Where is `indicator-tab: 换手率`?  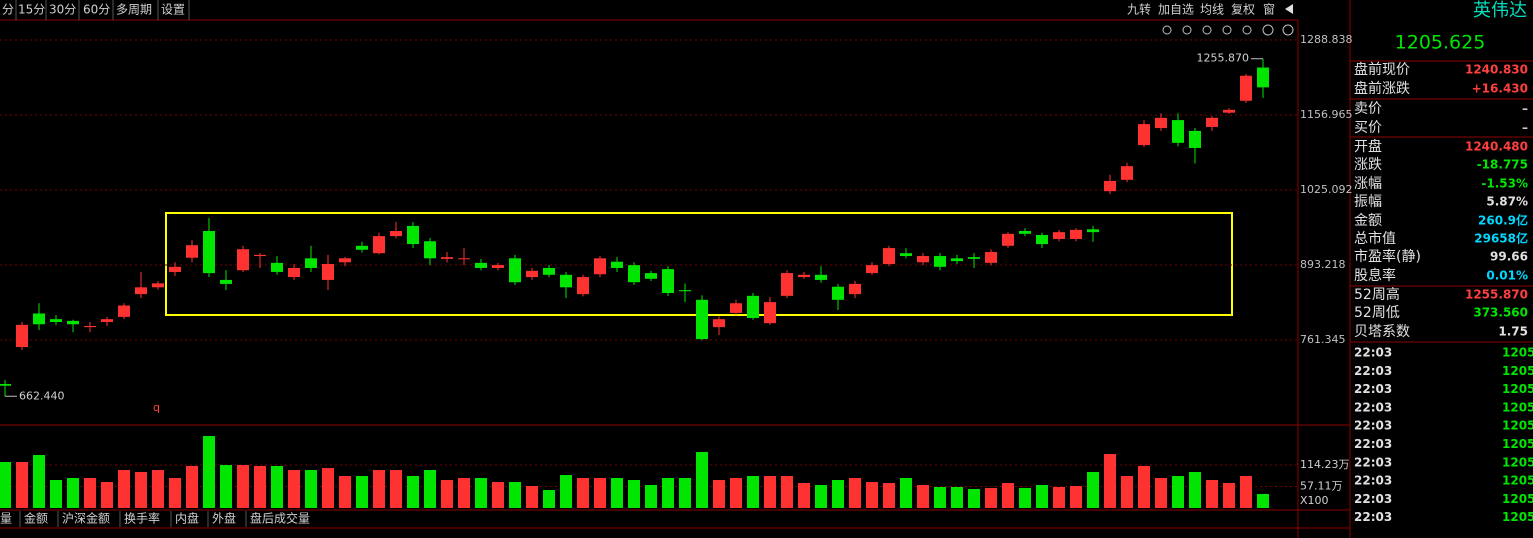 indicator-tab: 换手率 is located at coordinates (142, 518).